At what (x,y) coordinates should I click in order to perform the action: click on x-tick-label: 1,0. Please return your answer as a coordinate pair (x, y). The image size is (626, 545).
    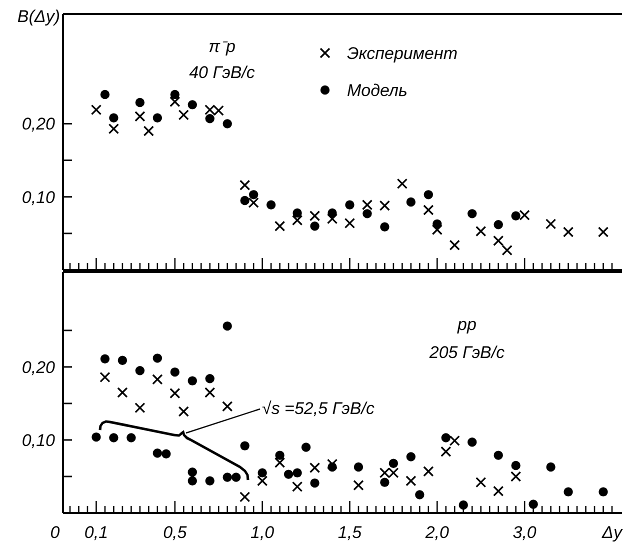
    Looking at the image, I should click on (262, 532).